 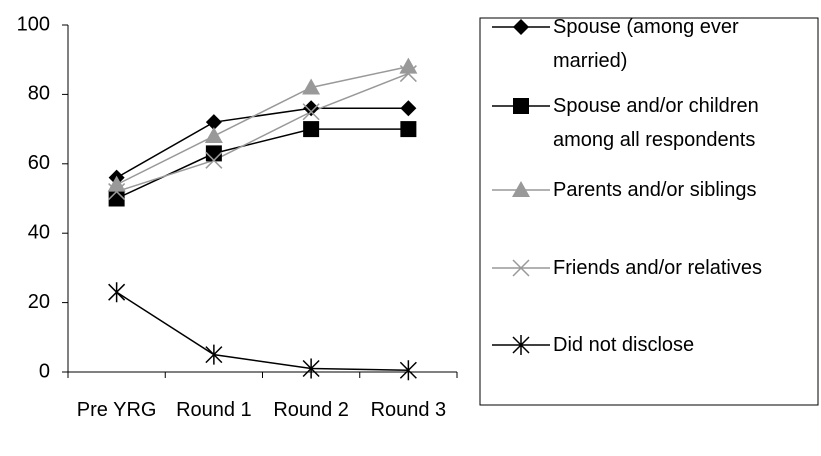 I want to click on legend-label: Spouse (among ever married), so click(x=646, y=44).